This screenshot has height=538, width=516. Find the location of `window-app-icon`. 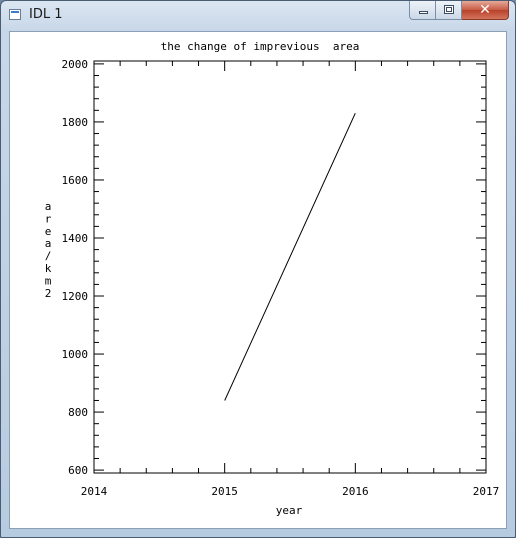

window-app-icon is located at coordinates (15, 14).